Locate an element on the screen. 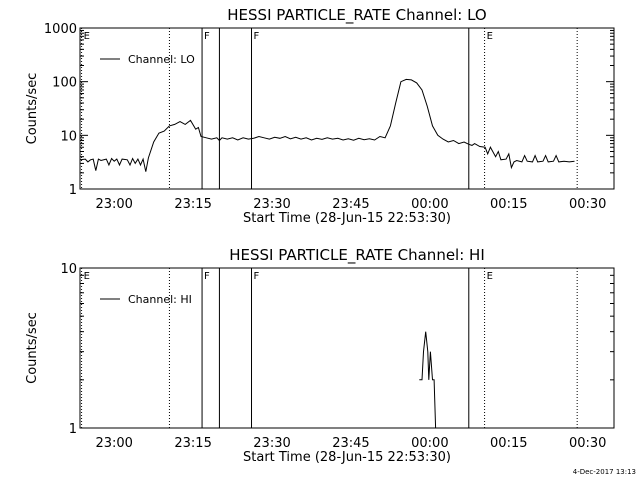 This screenshot has width=640, height=480. series-line is located at coordinates (428, 380).